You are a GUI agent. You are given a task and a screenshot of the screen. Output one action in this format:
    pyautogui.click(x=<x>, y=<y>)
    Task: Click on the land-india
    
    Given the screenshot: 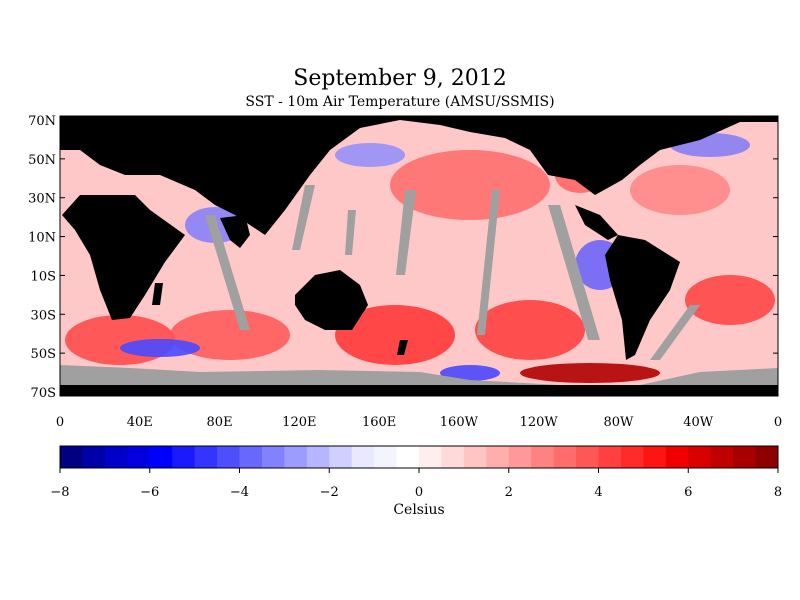 What is the action you would take?
    pyautogui.click(x=235, y=231)
    